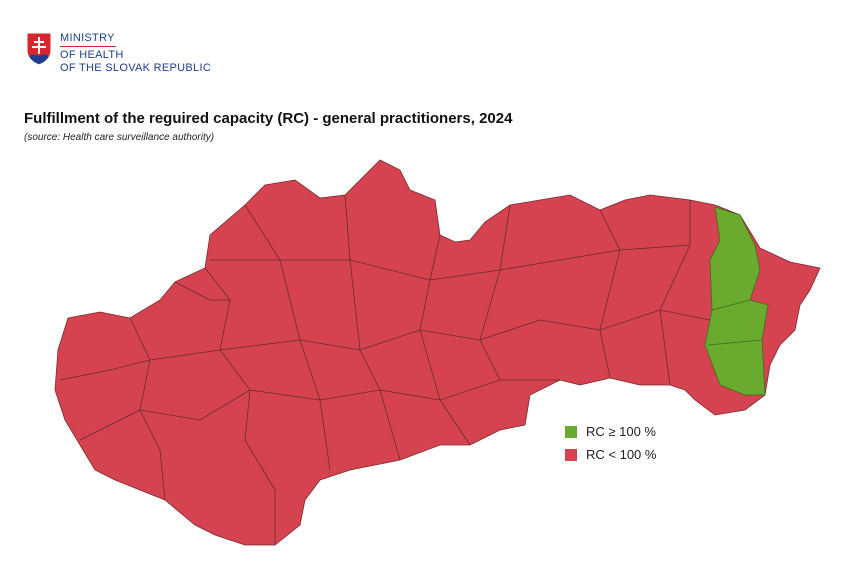 This screenshot has height=580, width=861. I want to click on logo-text: OF THE SLOVAK REPUBLIC, so click(136, 68).